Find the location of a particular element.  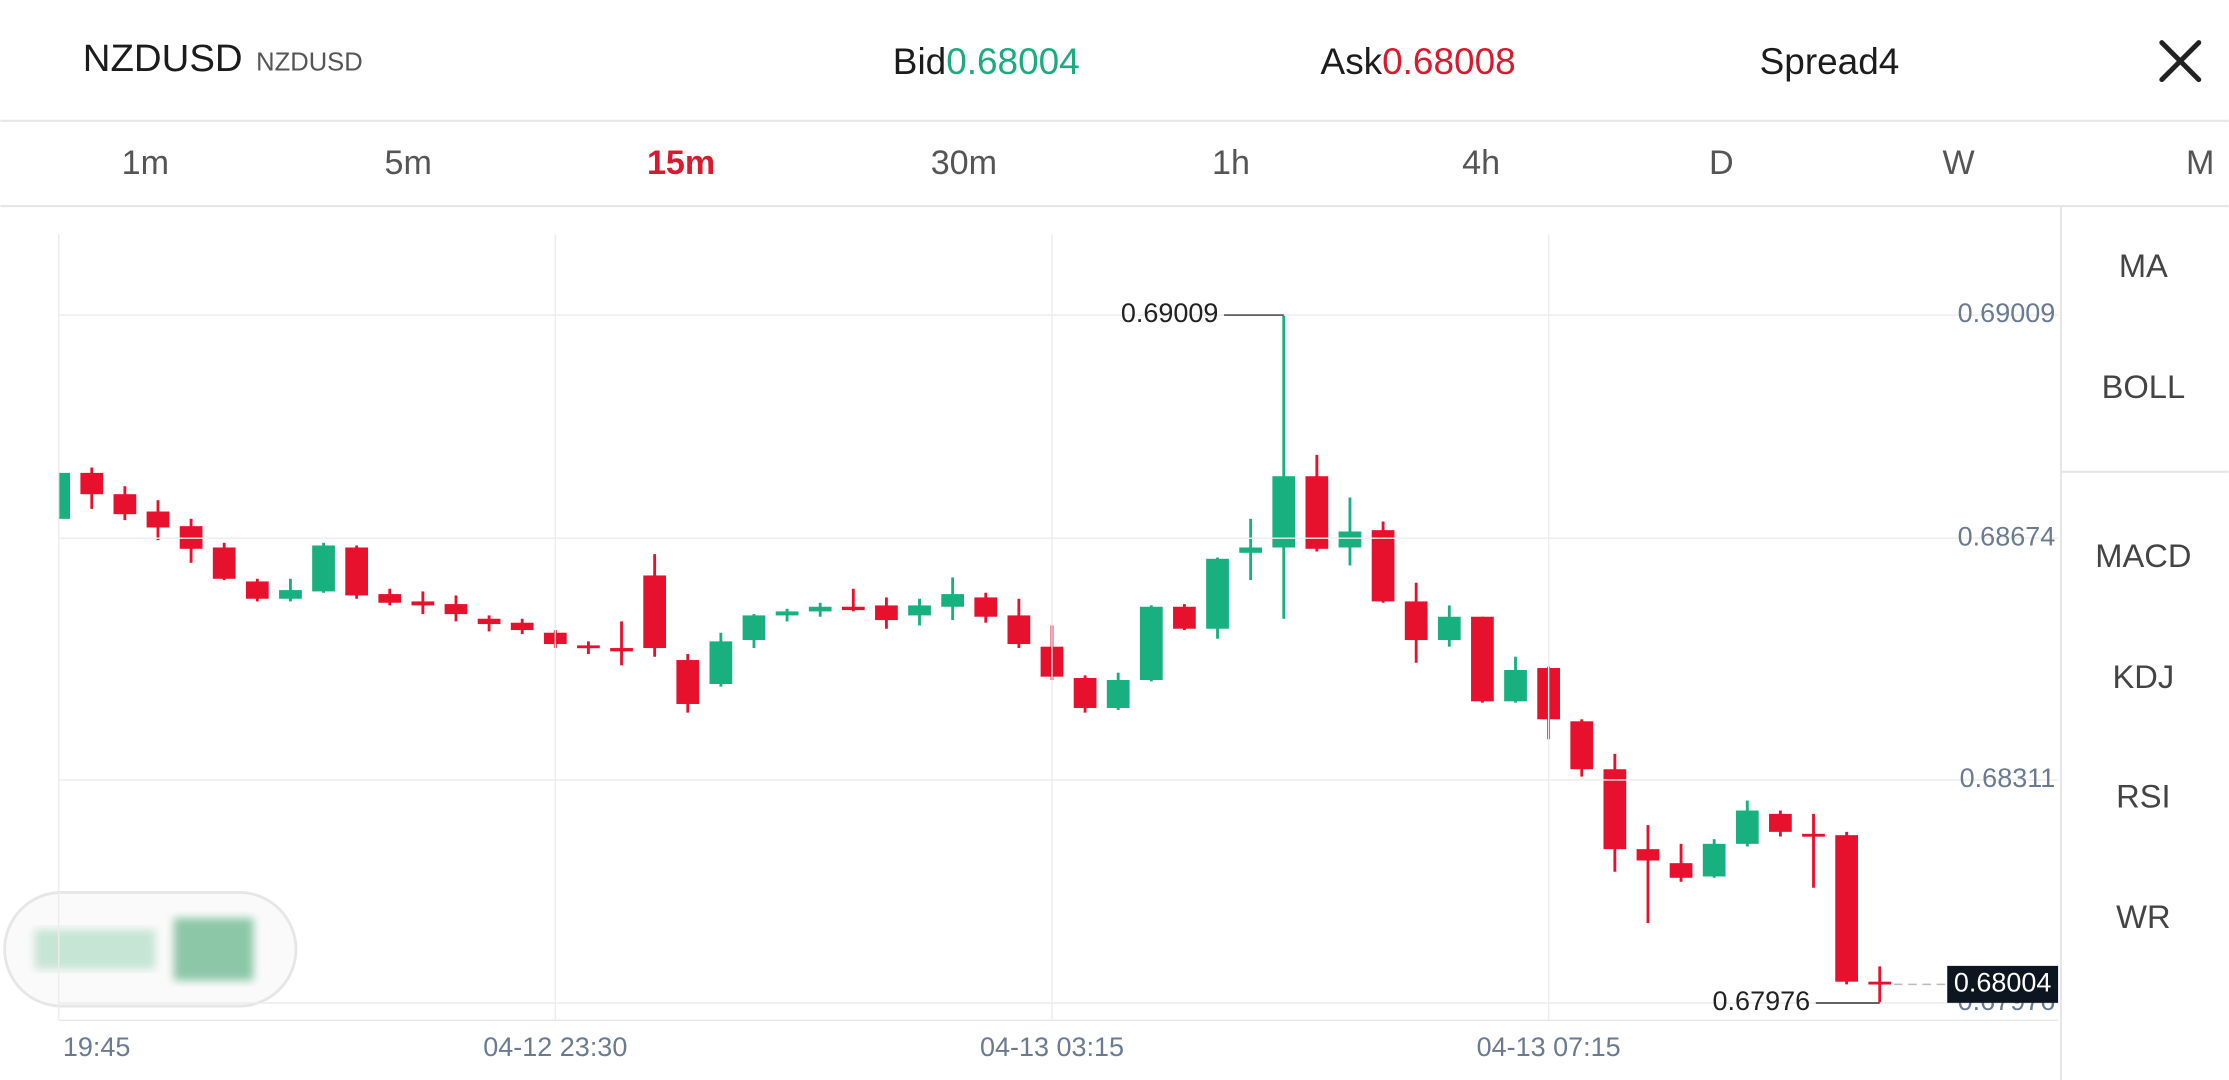

widget-text is located at coordinates (95, 949).